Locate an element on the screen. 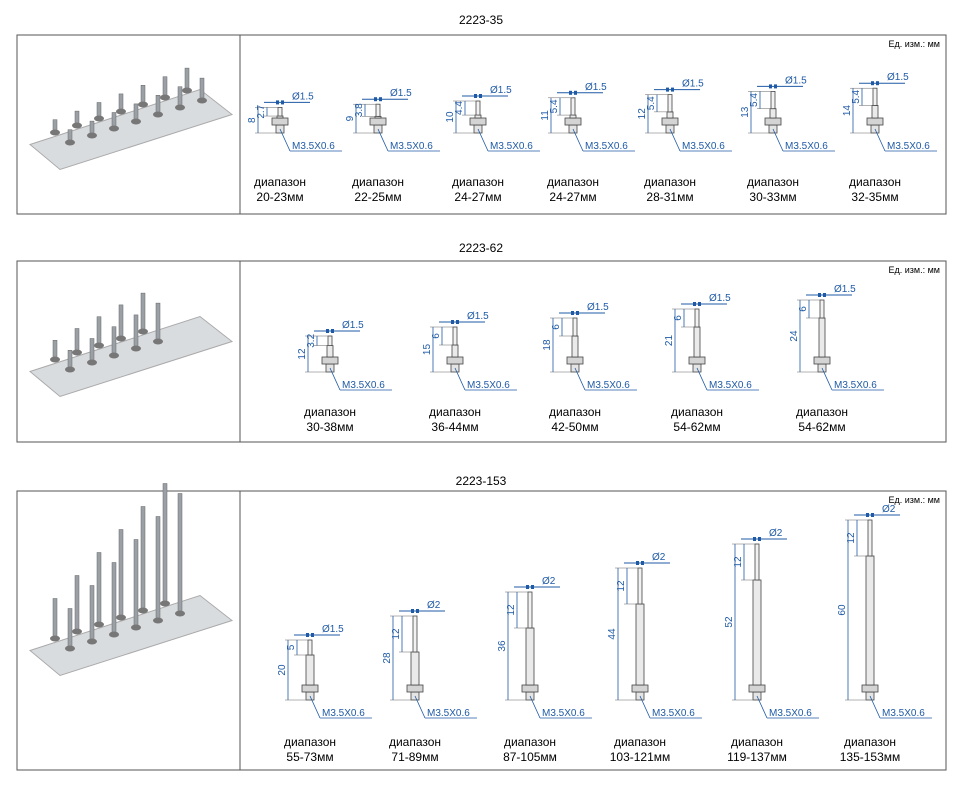 Image resolution: width=962 pixels, height=788 pixels. length-label: 21 is located at coordinates (669, 341).